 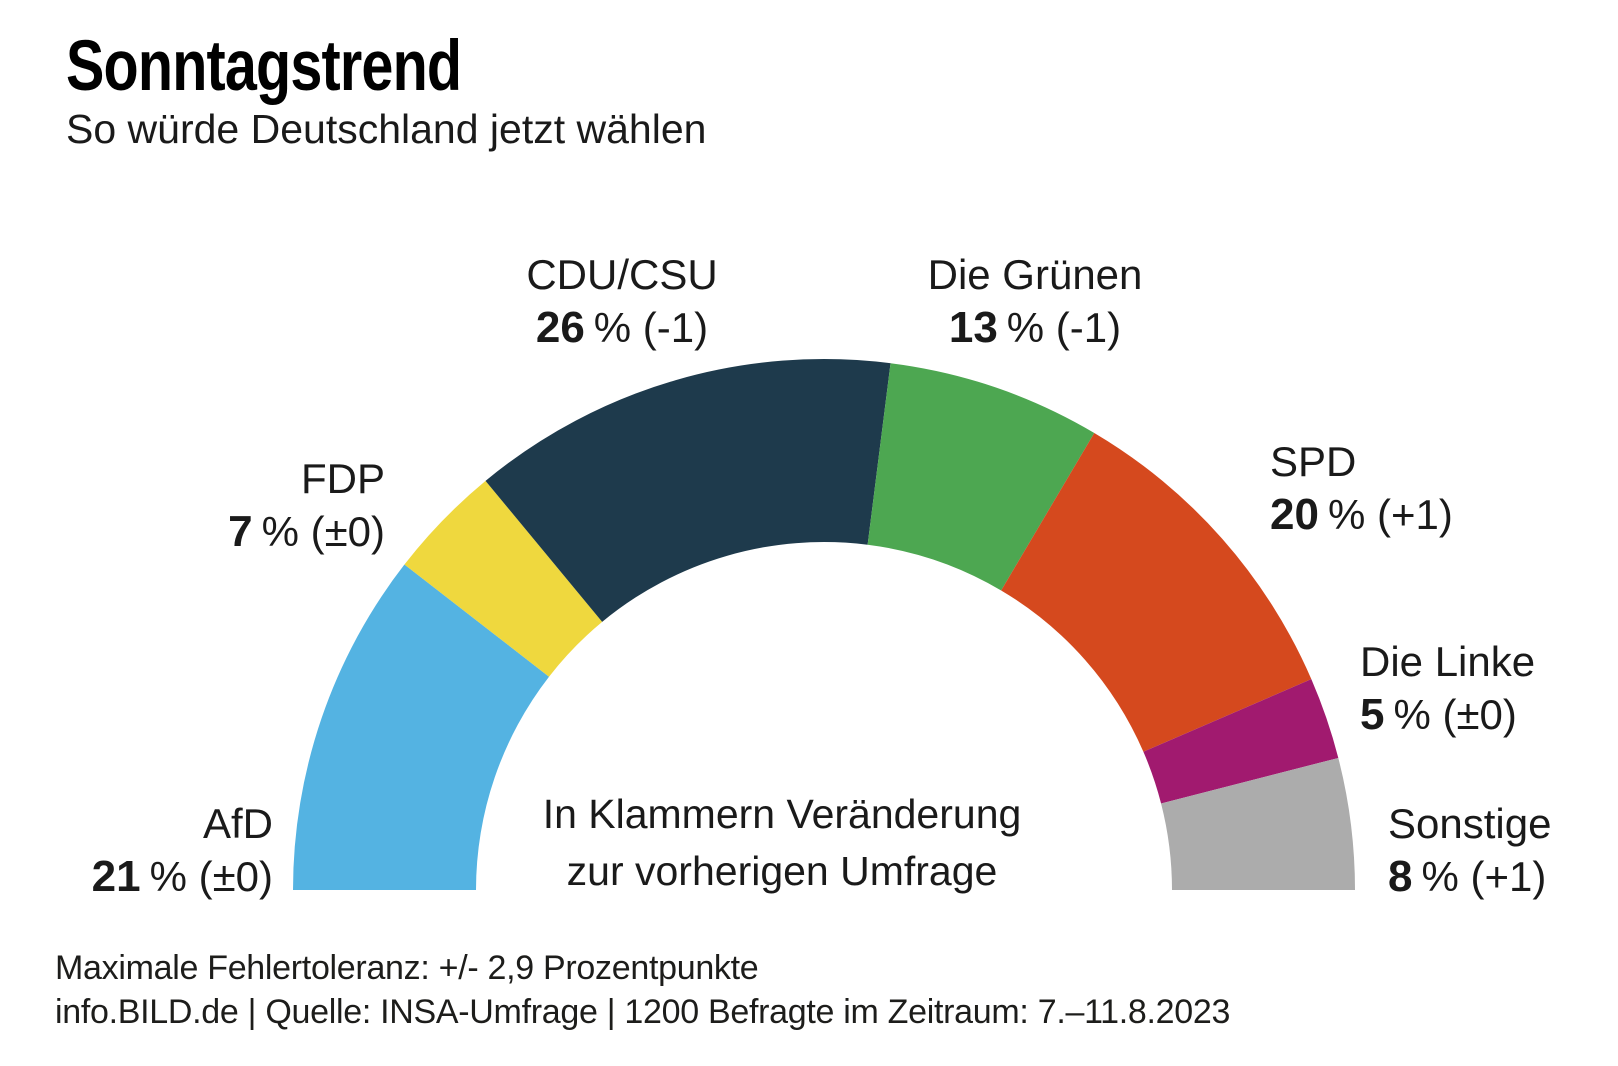 I want to click on party-value-line: 5% (±0), so click(x=1447, y=714).